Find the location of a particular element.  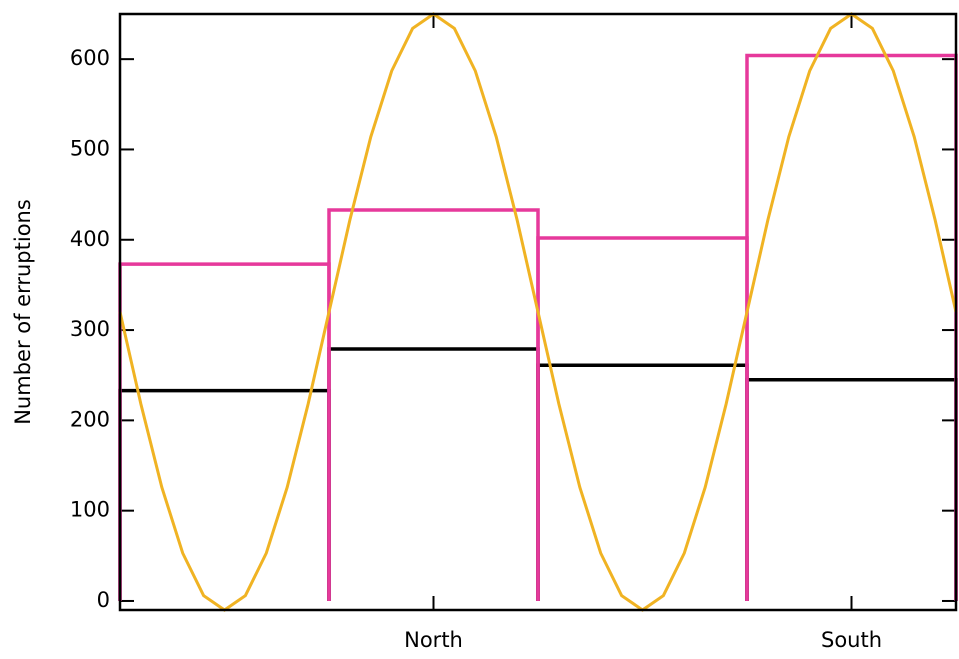

y-tick-label: 100 is located at coordinates (90, 510).